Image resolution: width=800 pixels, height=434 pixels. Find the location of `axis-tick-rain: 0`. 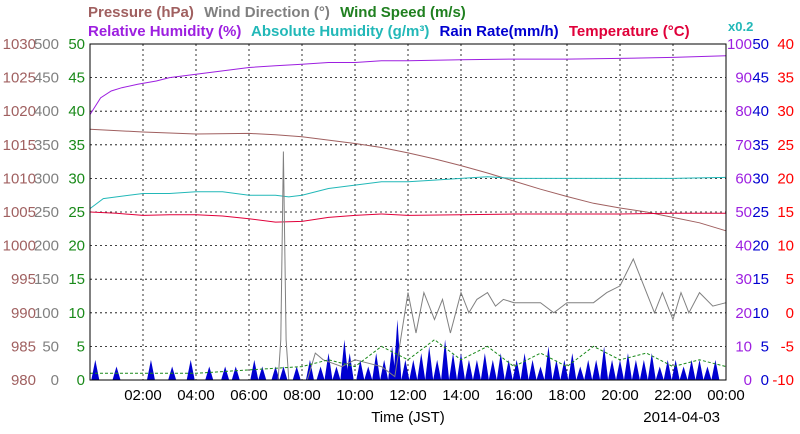

axis-tick-rain: 0 is located at coordinates (765, 380).